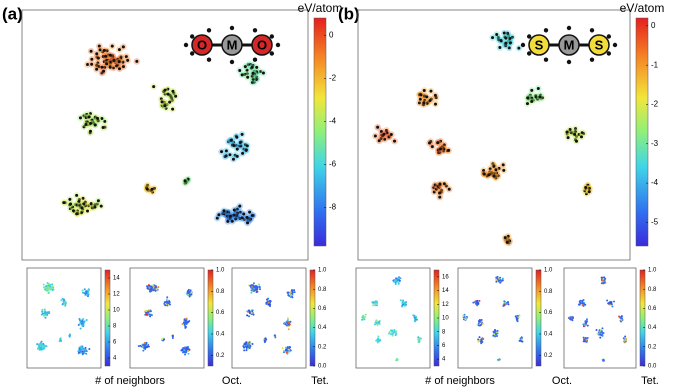 This screenshot has height=389, width=676. I want to click on tick-label: 0, so click(653, 25).